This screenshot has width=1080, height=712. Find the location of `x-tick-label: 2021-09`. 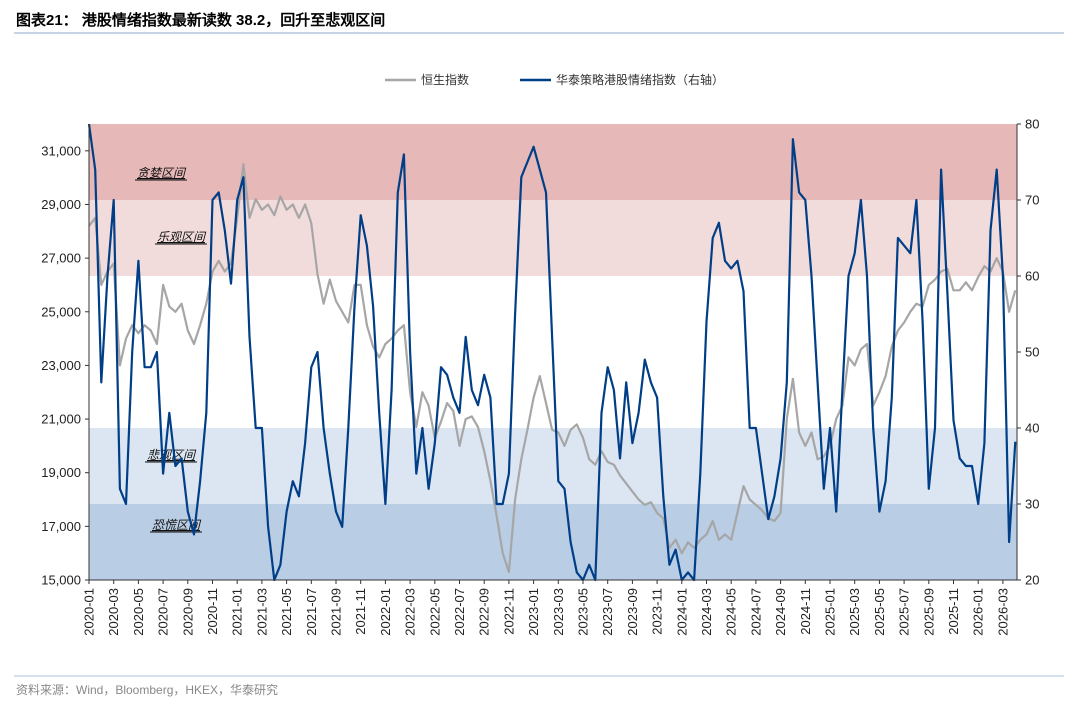

x-tick-label: 2021-09 is located at coordinates (336, 612).